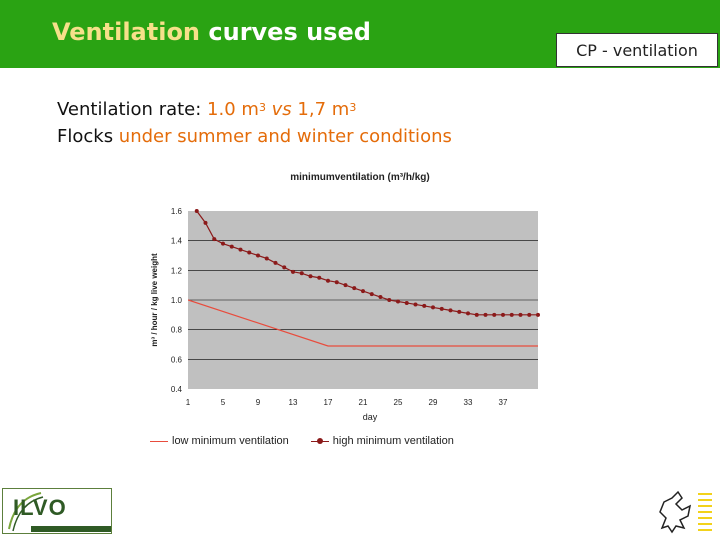 This screenshot has height=540, width=720. I want to click on legend-item-low: low minimum ventilation, so click(219, 441).